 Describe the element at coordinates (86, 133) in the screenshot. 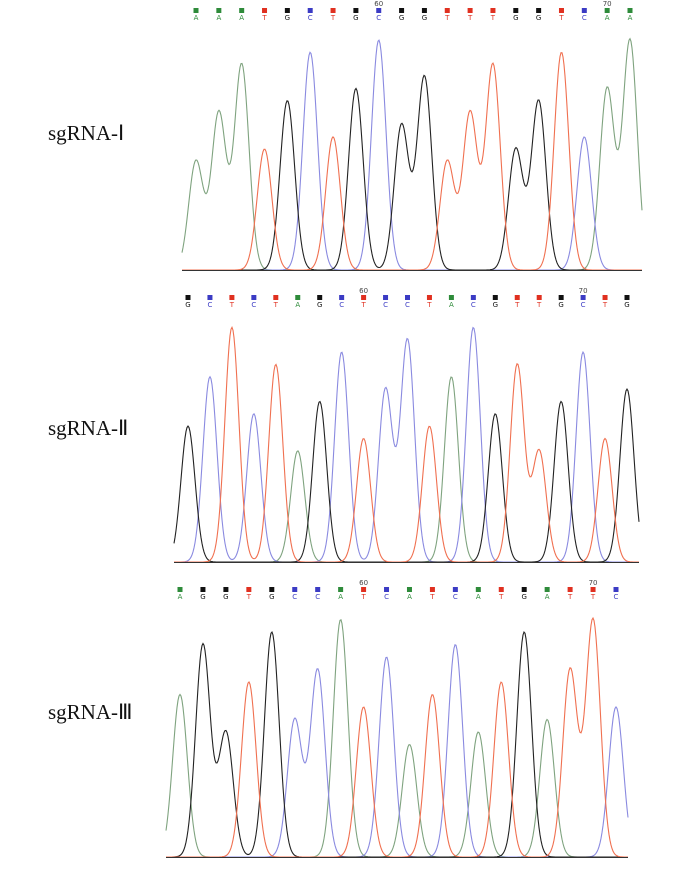

I see `sample-label: sgRNA-Ⅰ` at that location.